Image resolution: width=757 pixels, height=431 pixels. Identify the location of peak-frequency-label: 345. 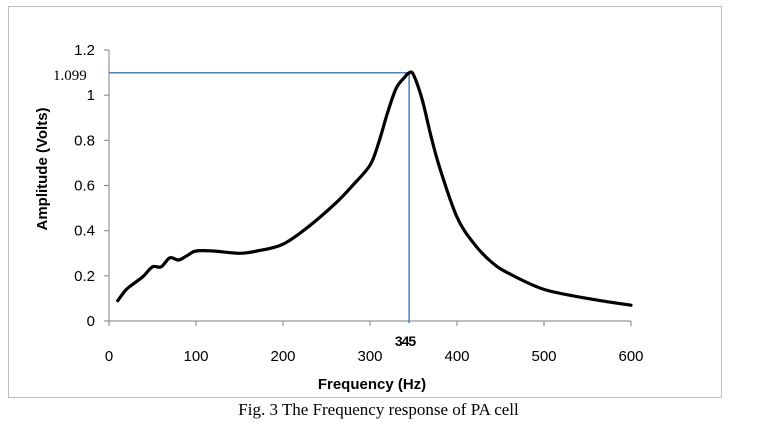
(406, 341).